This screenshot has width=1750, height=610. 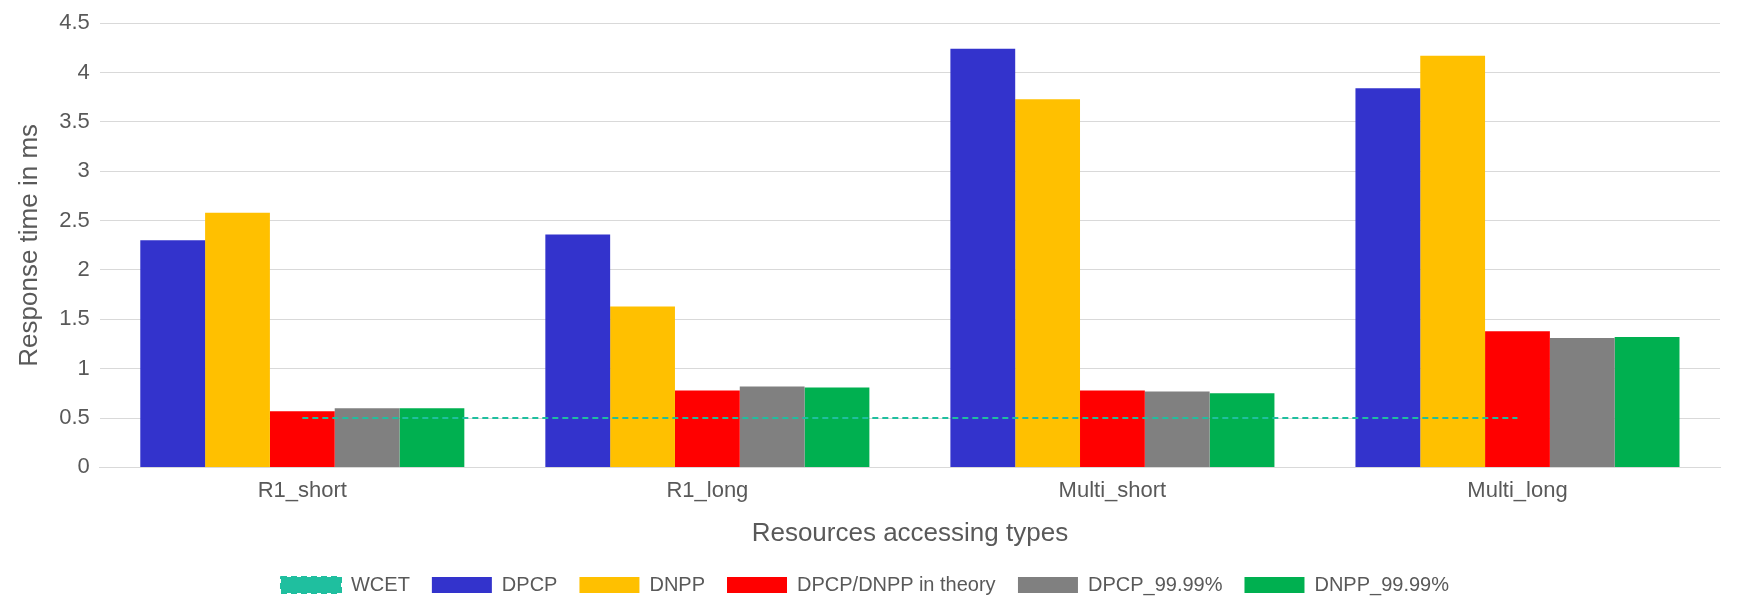 I want to click on x-tick-label: R1_short, so click(x=302, y=489).